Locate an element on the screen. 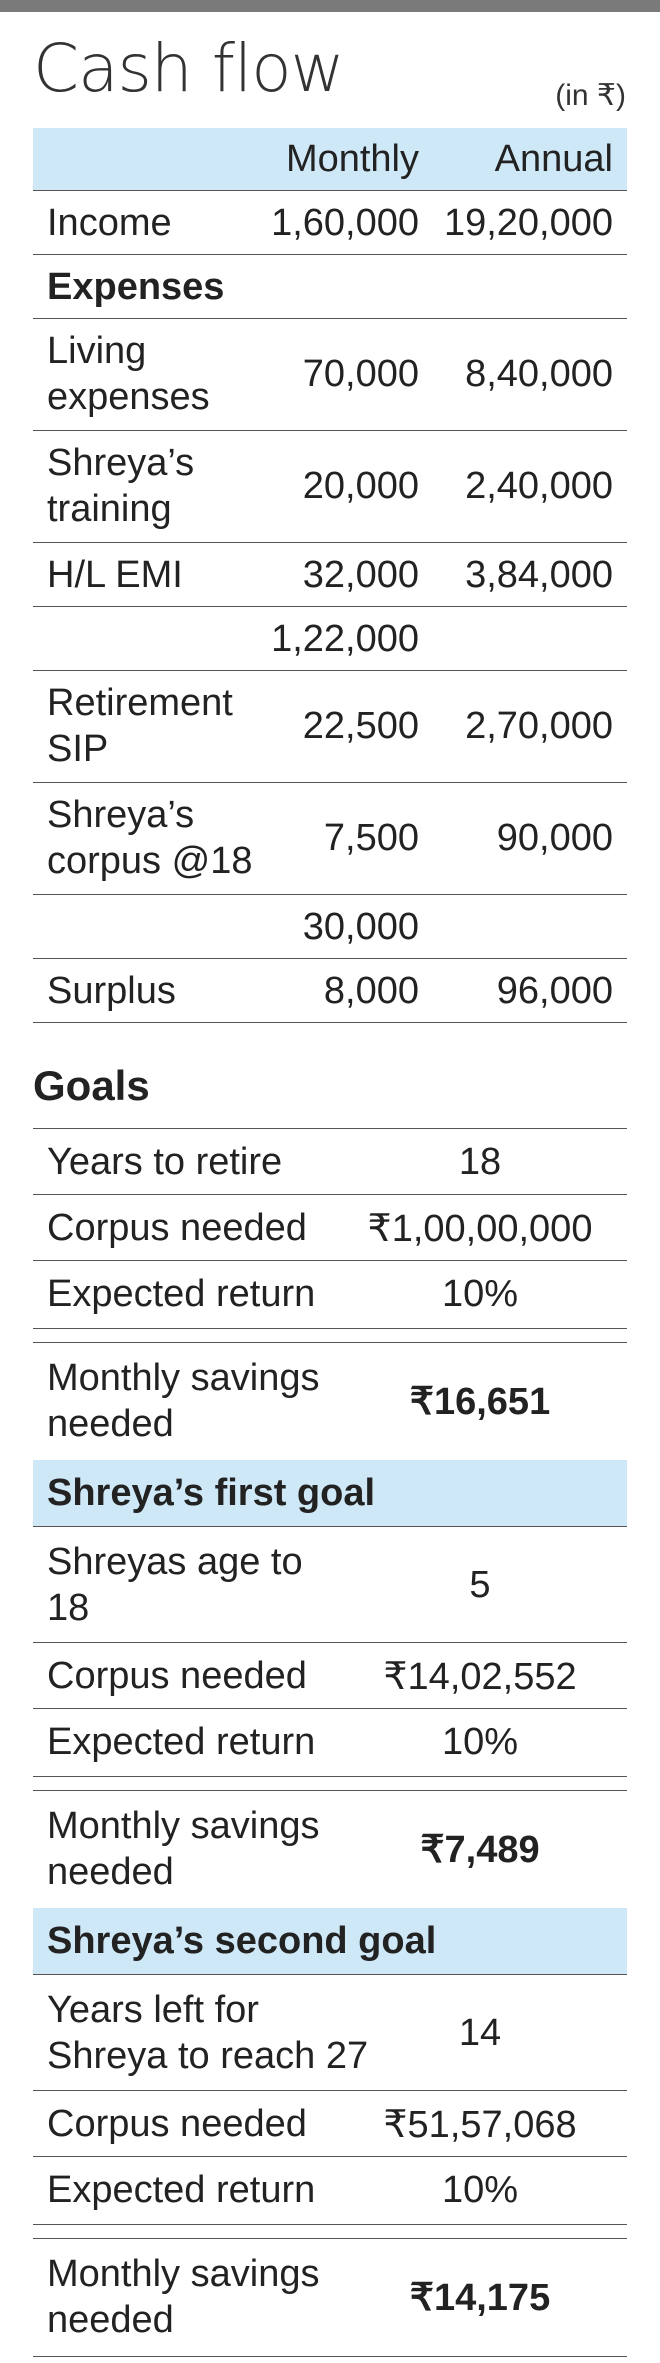 This screenshot has height=2363, width=660. page-title: Cash flow is located at coordinates (189, 68).